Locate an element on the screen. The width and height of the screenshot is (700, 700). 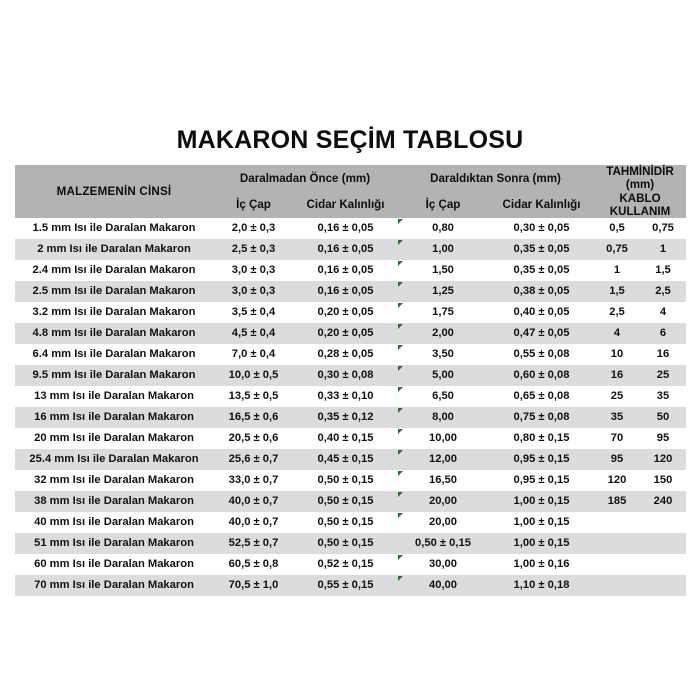
cell-before-wall: 0,20 ± 0,05 is located at coordinates (345, 313).